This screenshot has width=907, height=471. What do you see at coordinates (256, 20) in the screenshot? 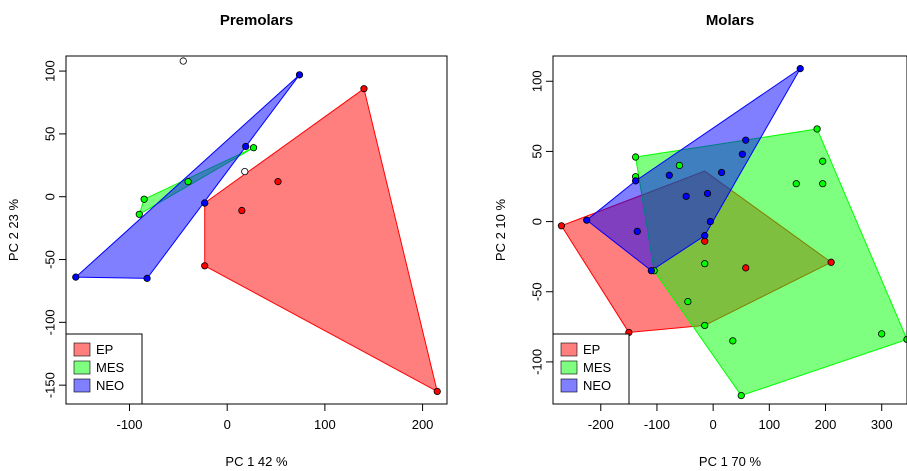
I see `chart-title: Premolars` at bounding box center [256, 20].